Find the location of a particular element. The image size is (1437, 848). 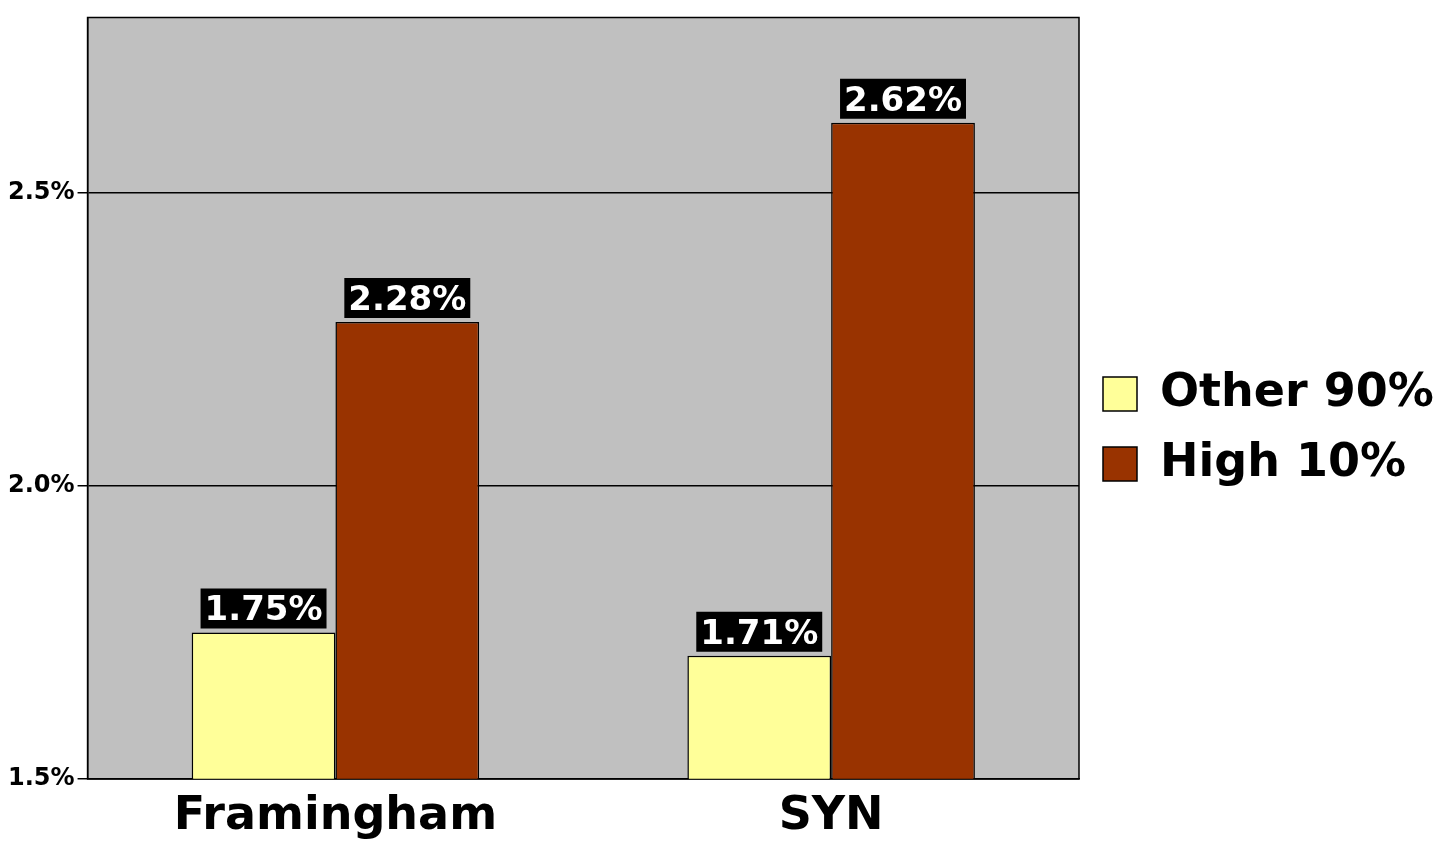

y-tick-label: 2.5% is located at coordinates (41, 191).